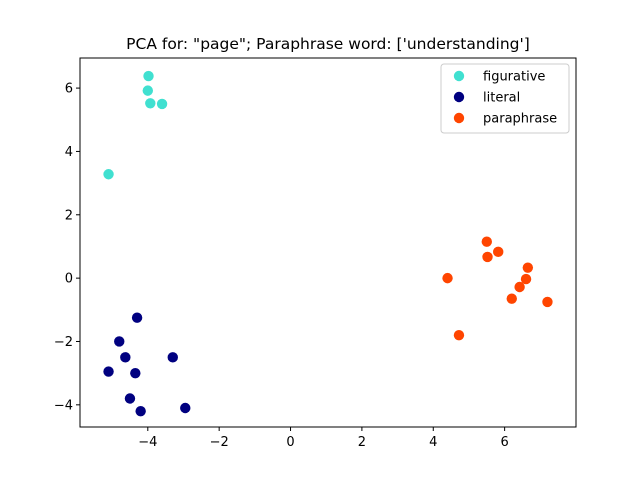 Image resolution: width=640 pixels, height=480 pixels. Describe the element at coordinates (63, 405) in the screenshot. I see `y-tick-label: −4` at that location.